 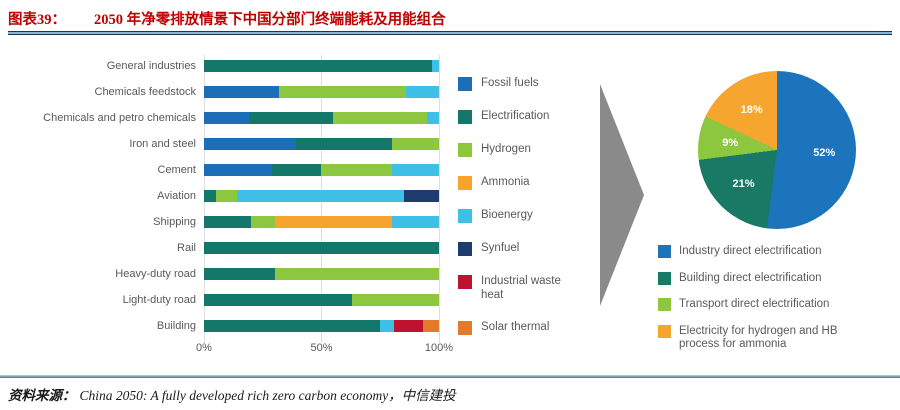 I want to click on legend-label: Fossil fuels, so click(x=510, y=83).